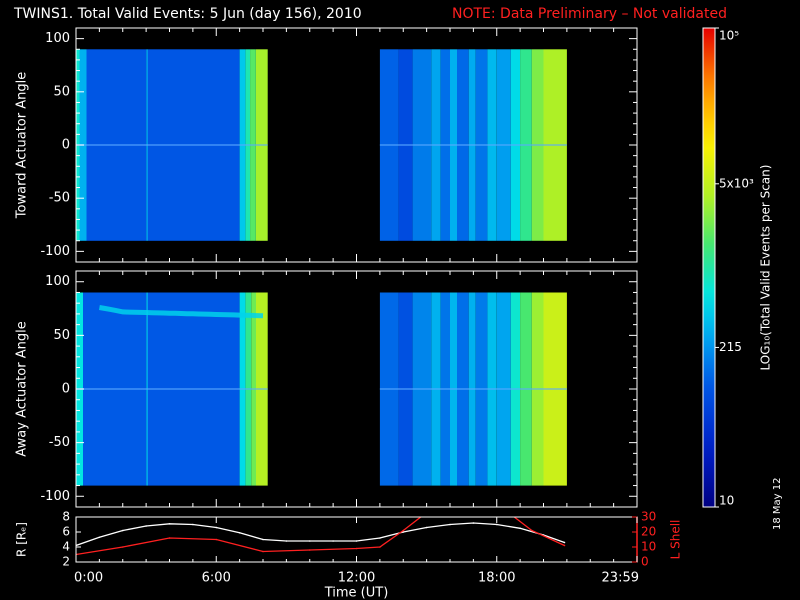 This screenshot has width=800, height=600. What do you see at coordinates (736, 183) in the screenshot?
I see `colorbar-tick-label: 5x10³` at bounding box center [736, 183].